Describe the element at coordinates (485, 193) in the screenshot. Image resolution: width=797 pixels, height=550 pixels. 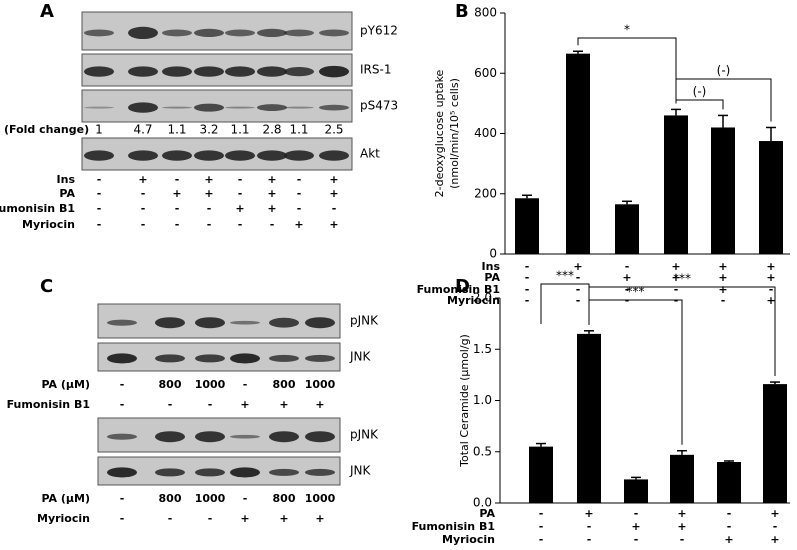
I see `y-tick-label: 200` at that location.